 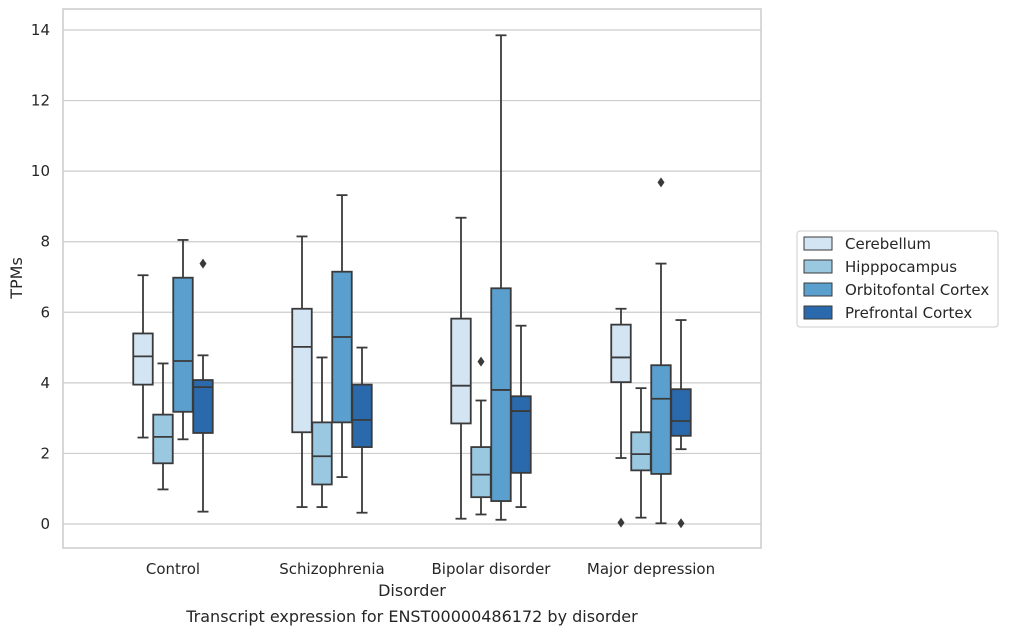 I want to click on legend-label: Orbitofontal Cortex, so click(x=917, y=290).